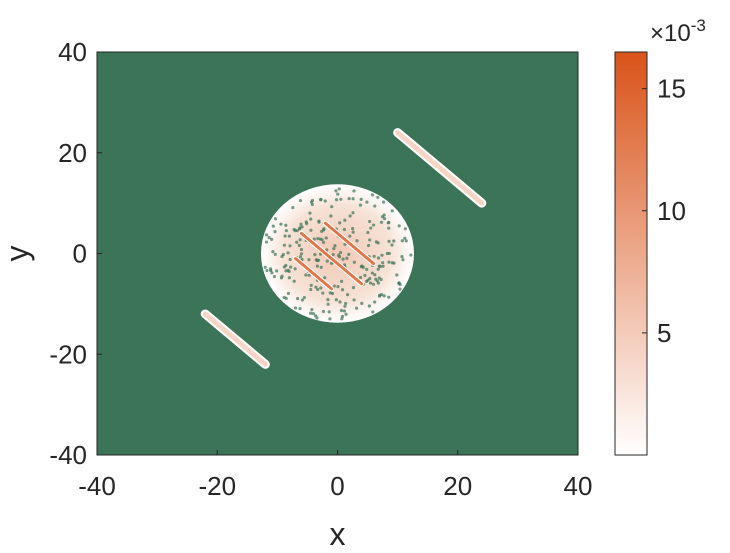 Image resolution: width=730 pixels, height=553 pixels. I want to click on colorbar-tick-label: 15, so click(671, 89).